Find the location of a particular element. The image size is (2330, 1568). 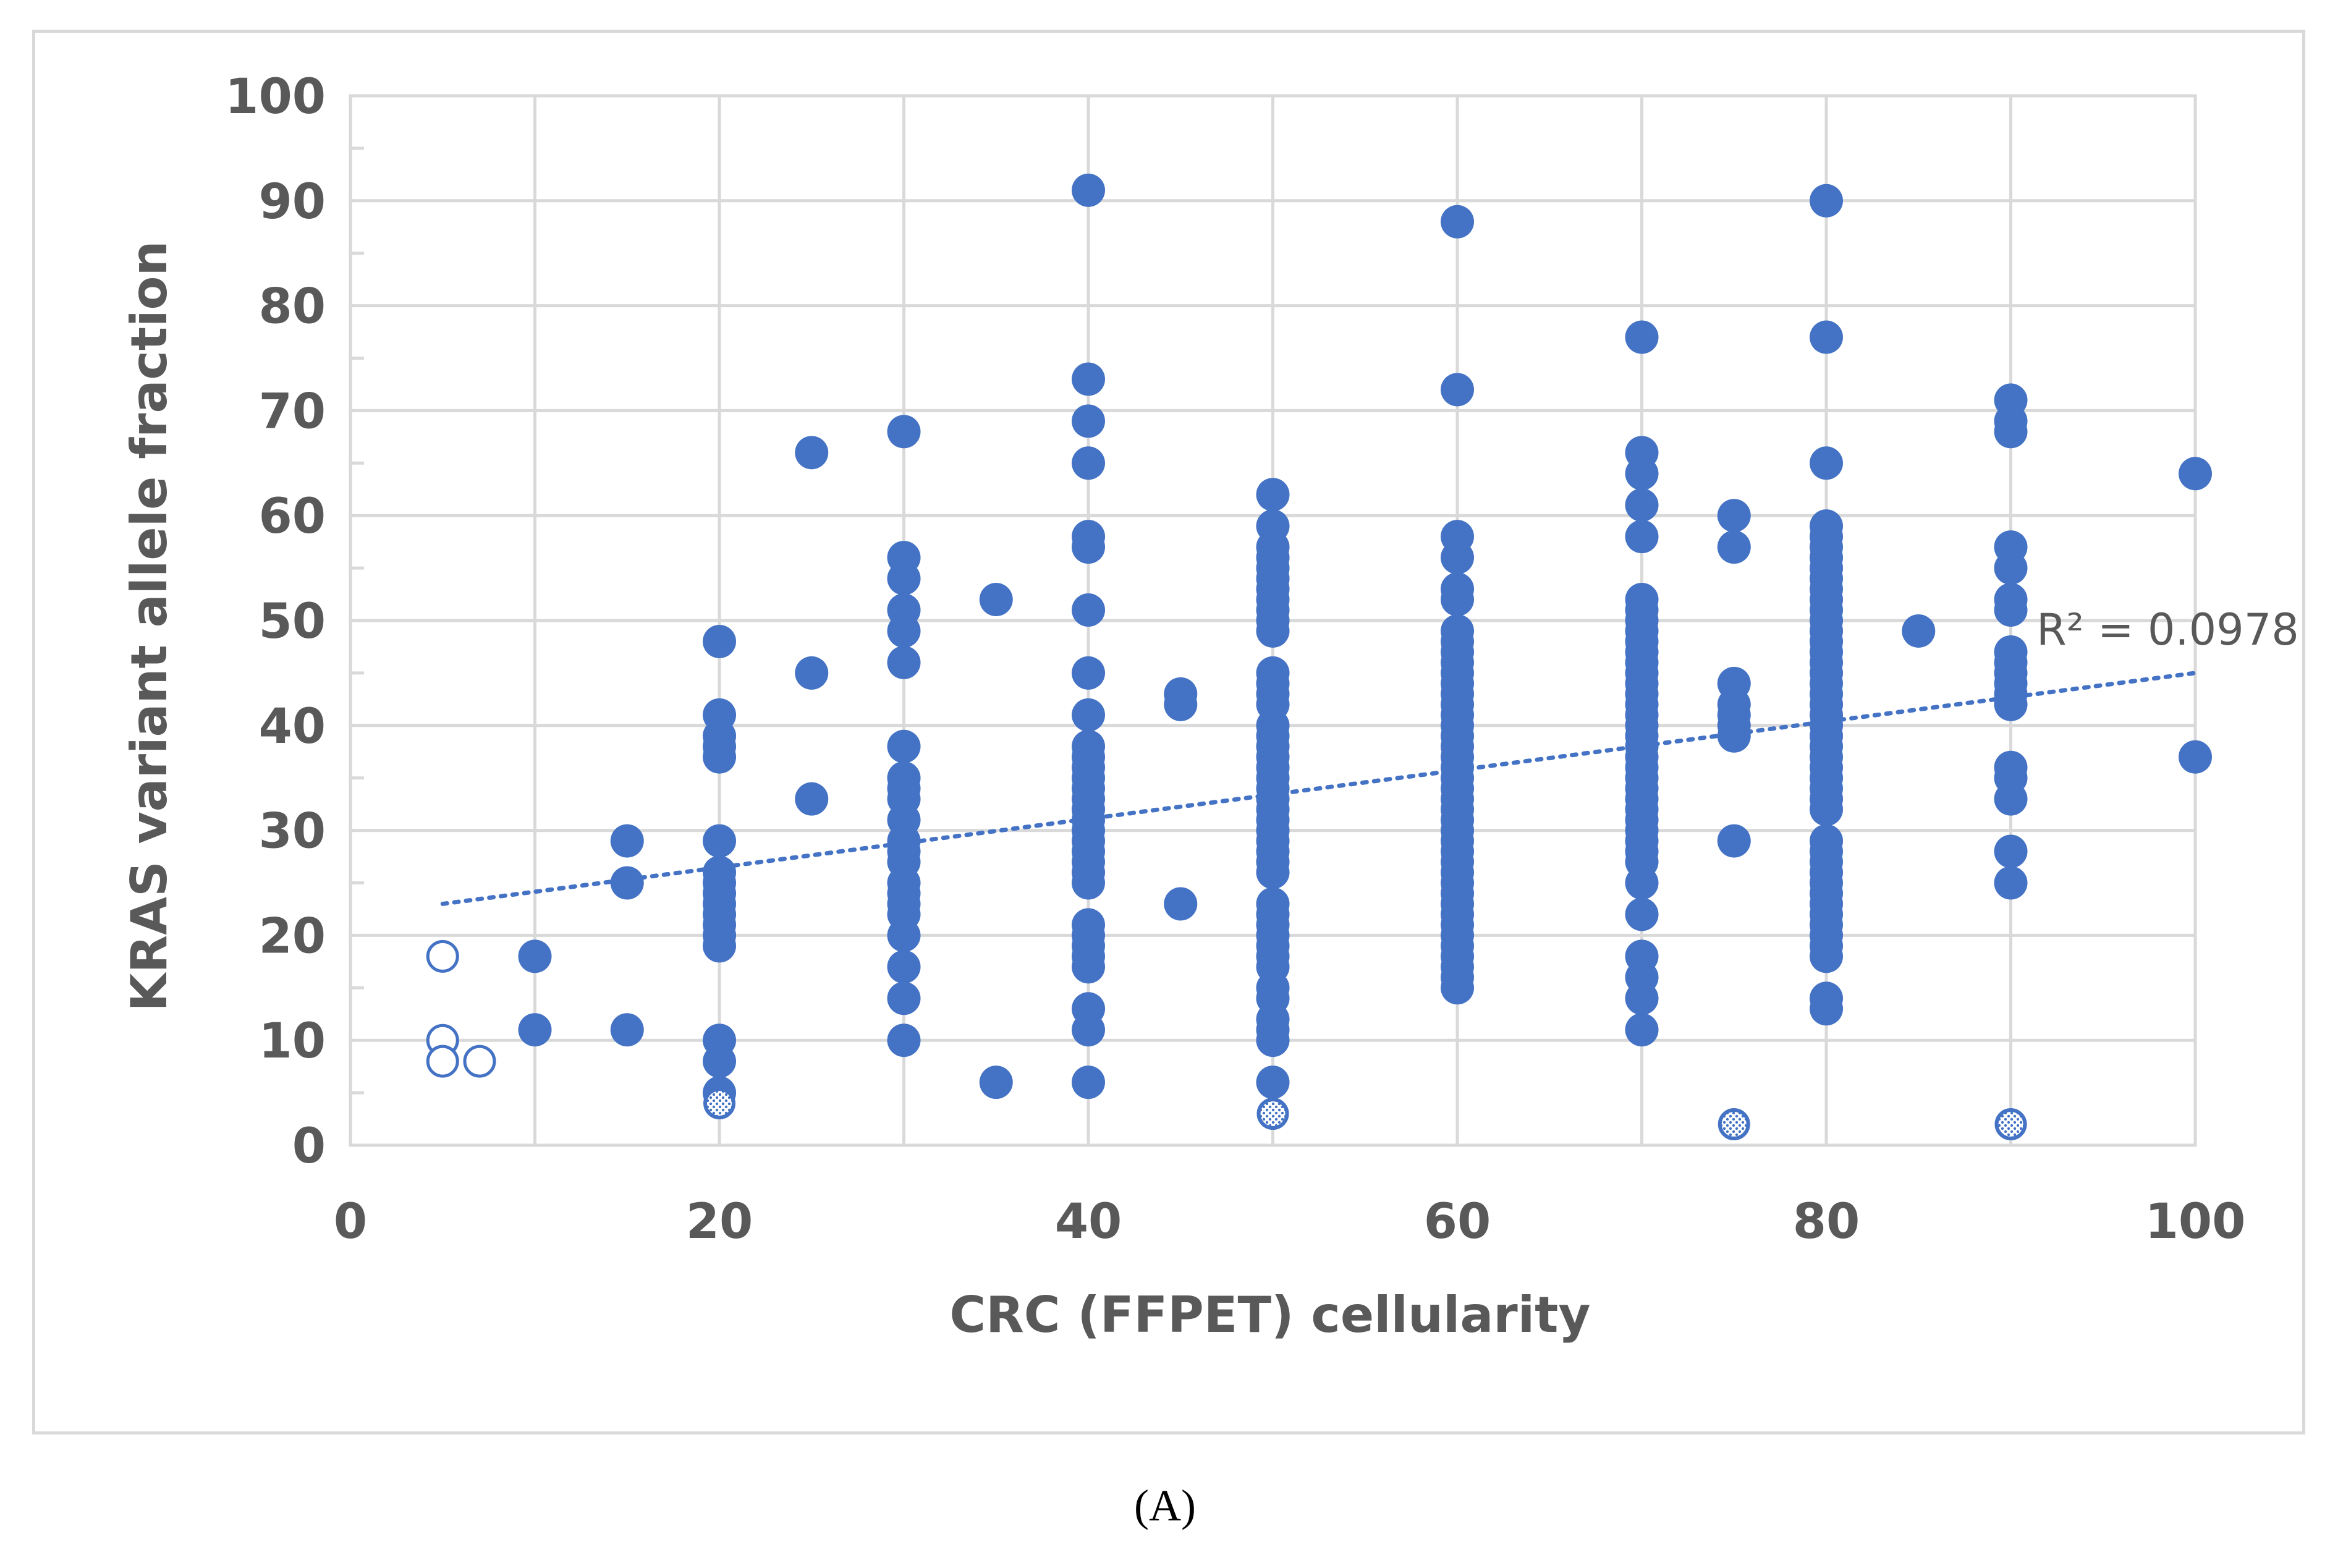

x-tick-label: 0 is located at coordinates (350, 1222).